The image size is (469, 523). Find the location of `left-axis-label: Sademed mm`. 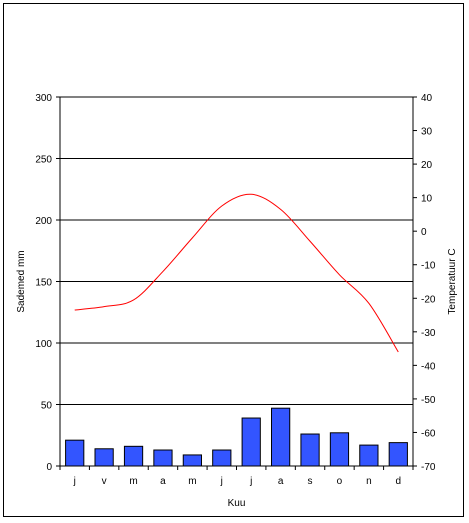

left-axis-label: Sademed mm is located at coordinates (21, 281).